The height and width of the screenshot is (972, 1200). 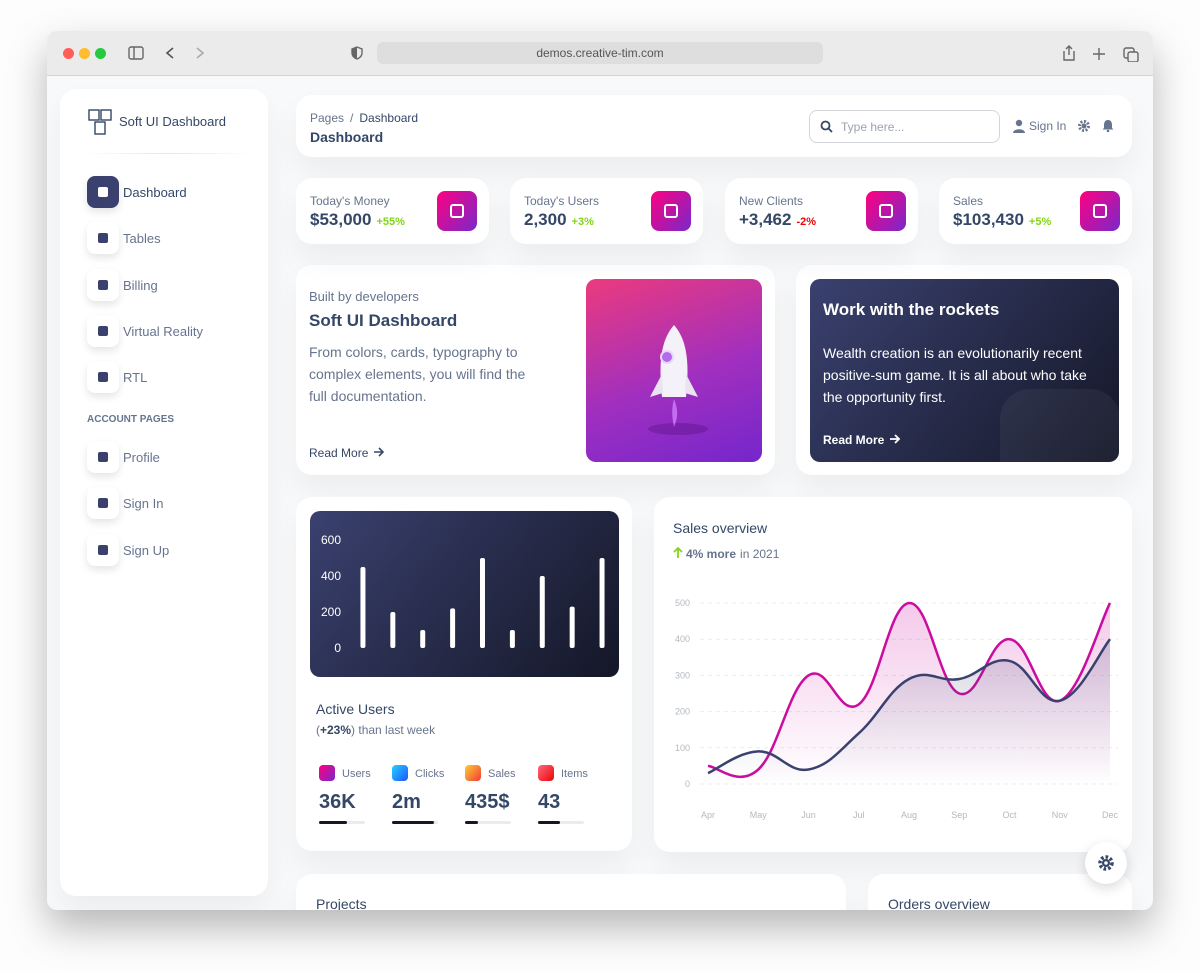 What do you see at coordinates (355, 709) in the screenshot?
I see `card-title: Active Users` at bounding box center [355, 709].